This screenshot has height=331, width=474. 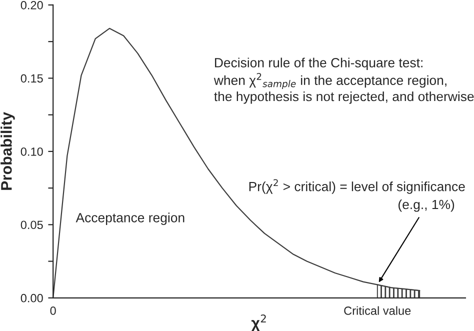 I want to click on annotation: (e.g., 1%), so click(x=426, y=205).